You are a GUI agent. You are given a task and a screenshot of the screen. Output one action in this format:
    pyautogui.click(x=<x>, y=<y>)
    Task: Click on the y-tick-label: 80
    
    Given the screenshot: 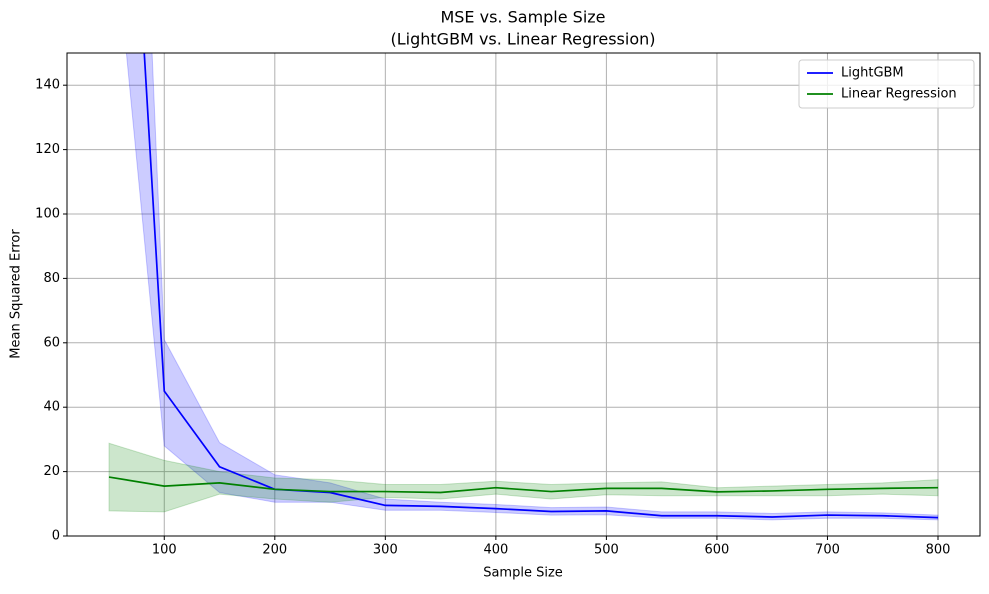 What is the action you would take?
    pyautogui.click(x=51, y=278)
    